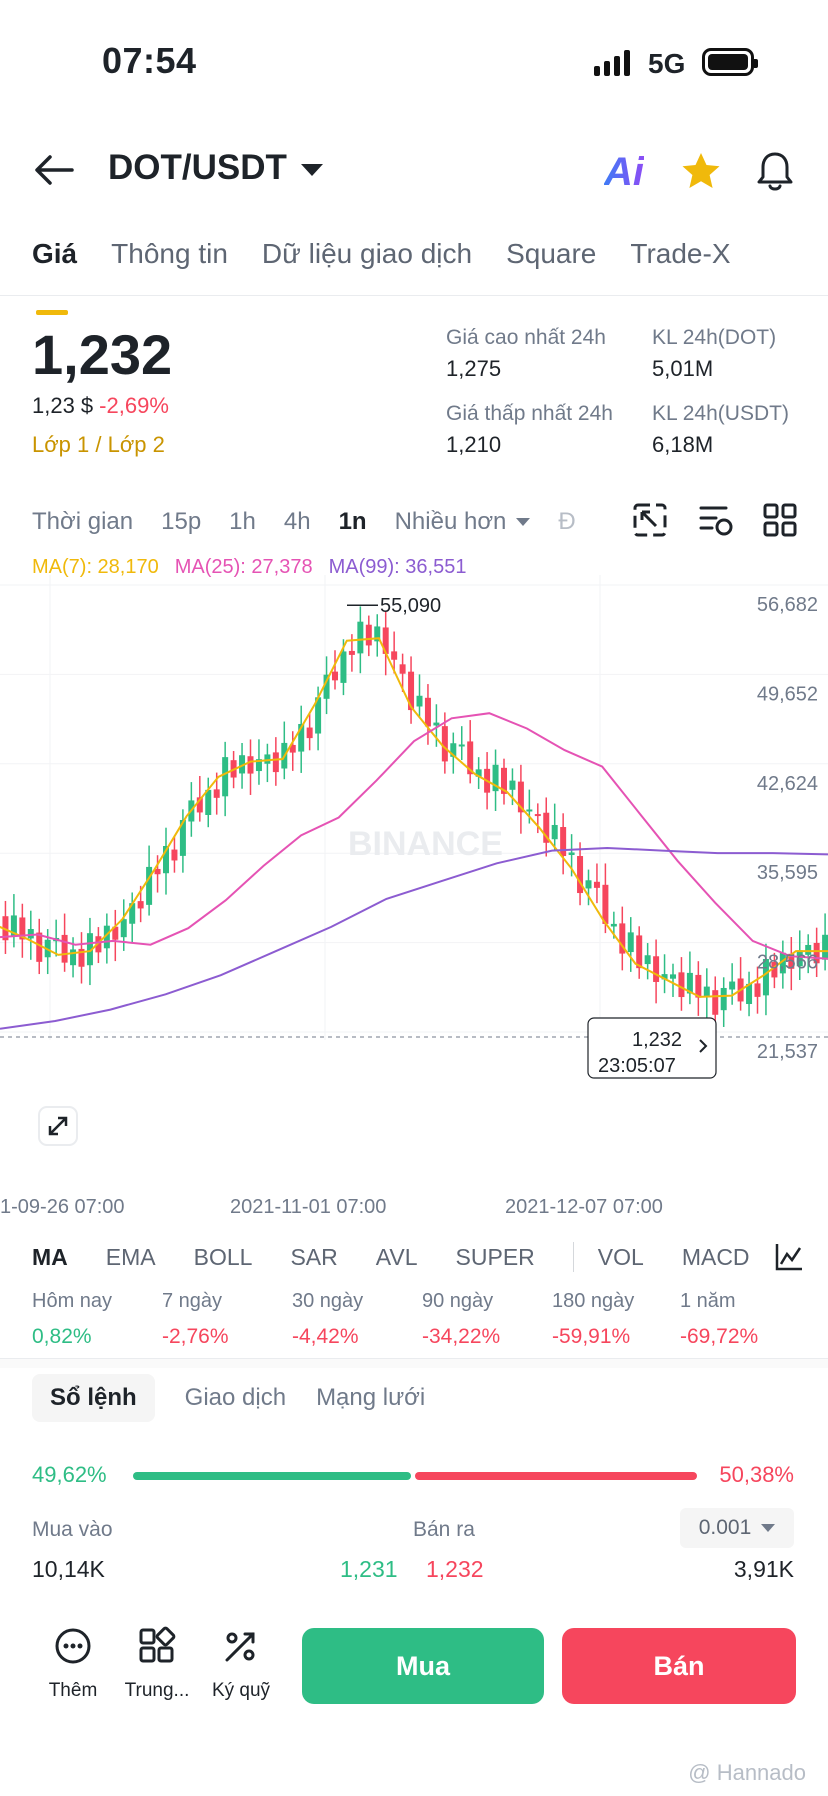  What do you see at coordinates (551, 253) in the screenshot?
I see `tab-square: Square` at bounding box center [551, 253].